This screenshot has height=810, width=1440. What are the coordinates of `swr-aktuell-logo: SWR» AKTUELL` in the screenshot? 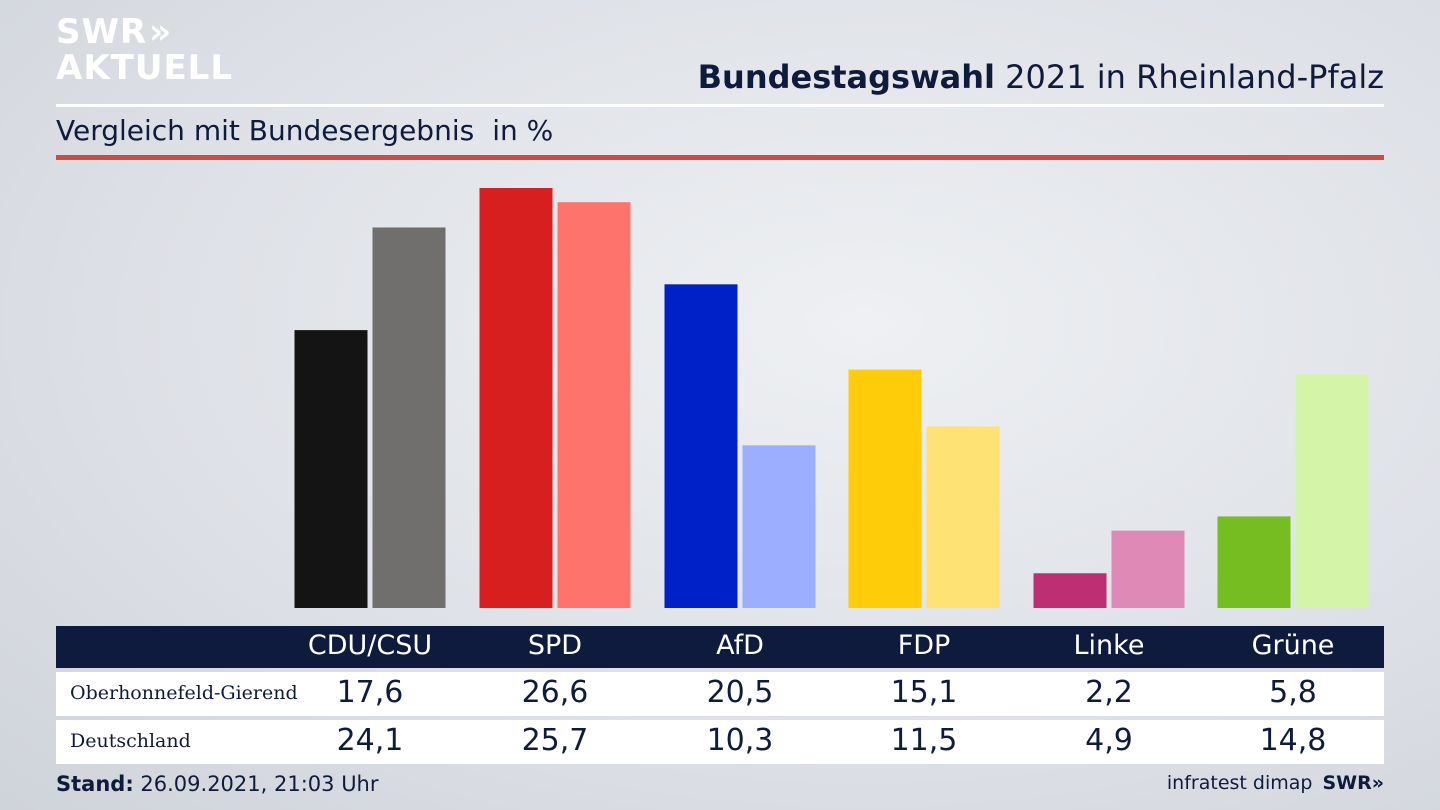 It's located at (144, 50).